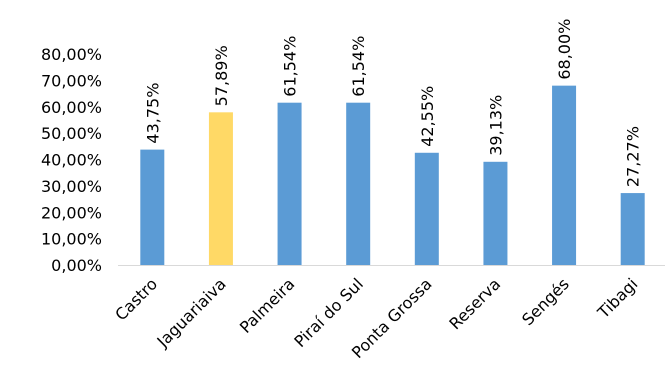  Describe the element at coordinates (71, 239) in the screenshot. I see `y-tick-label: 10,00%` at that location.